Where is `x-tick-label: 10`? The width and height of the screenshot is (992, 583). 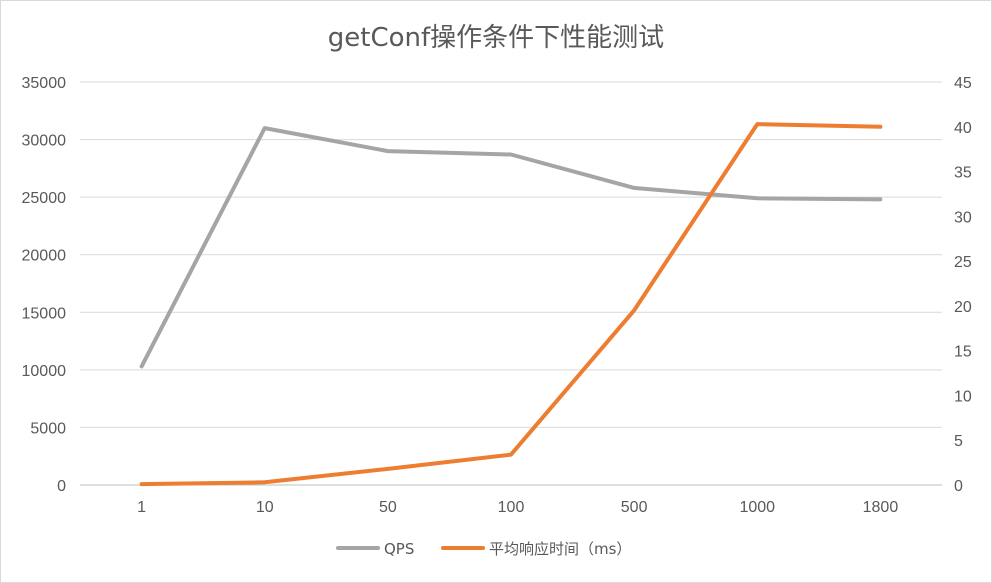 x-tick-label: 10 is located at coordinates (265, 507).